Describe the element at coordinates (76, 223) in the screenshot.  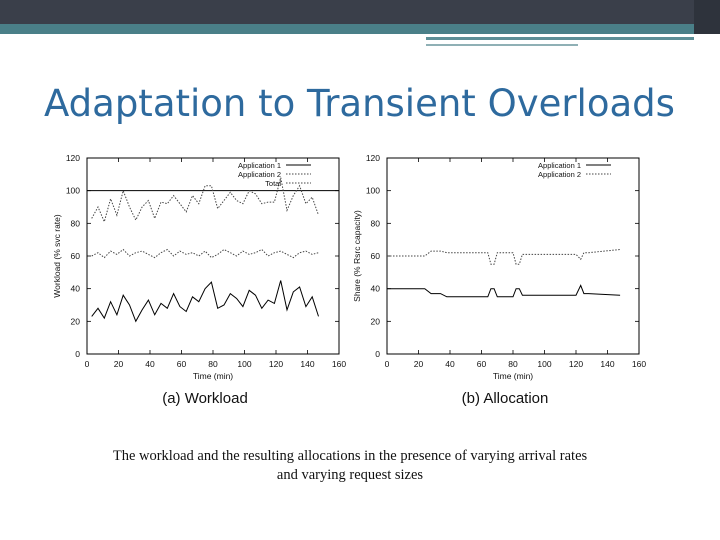
I see `chart1-y-tick-label: 80` at that location.